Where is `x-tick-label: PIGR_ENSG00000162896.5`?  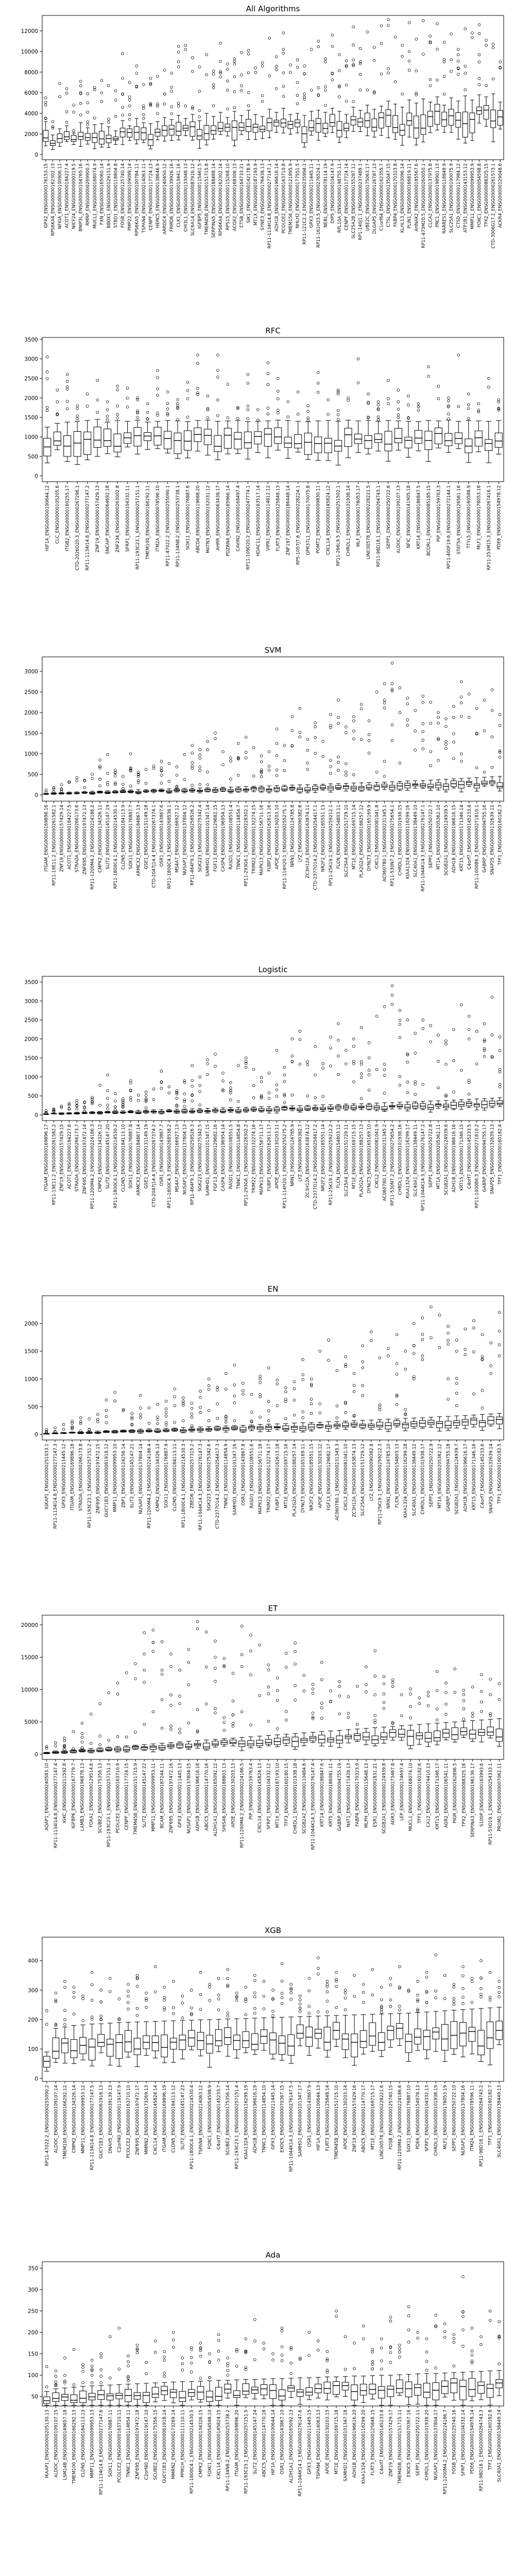 x-tick-label: PIGR_ENSG00000162896.5 is located at coordinates (456, 1793).